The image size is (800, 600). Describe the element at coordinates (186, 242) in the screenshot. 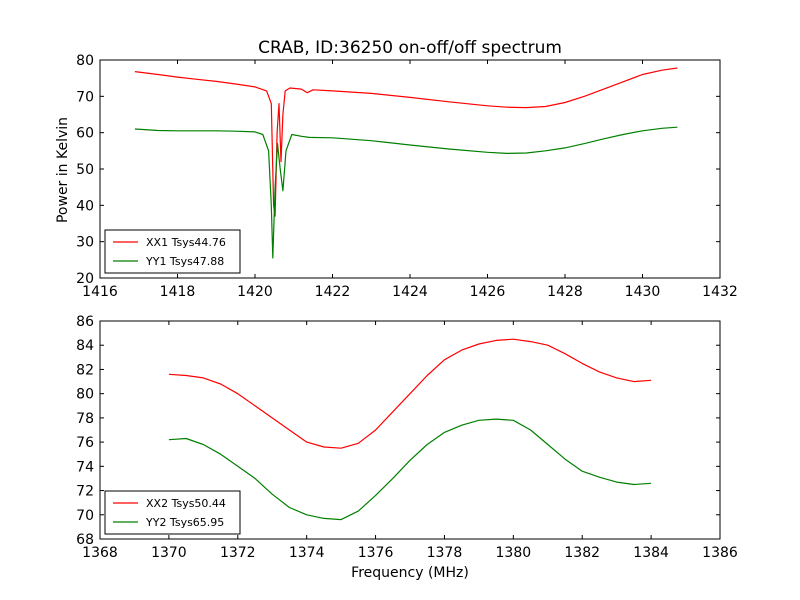

I see `legend-label: XX1 Tsys44.76` at that location.